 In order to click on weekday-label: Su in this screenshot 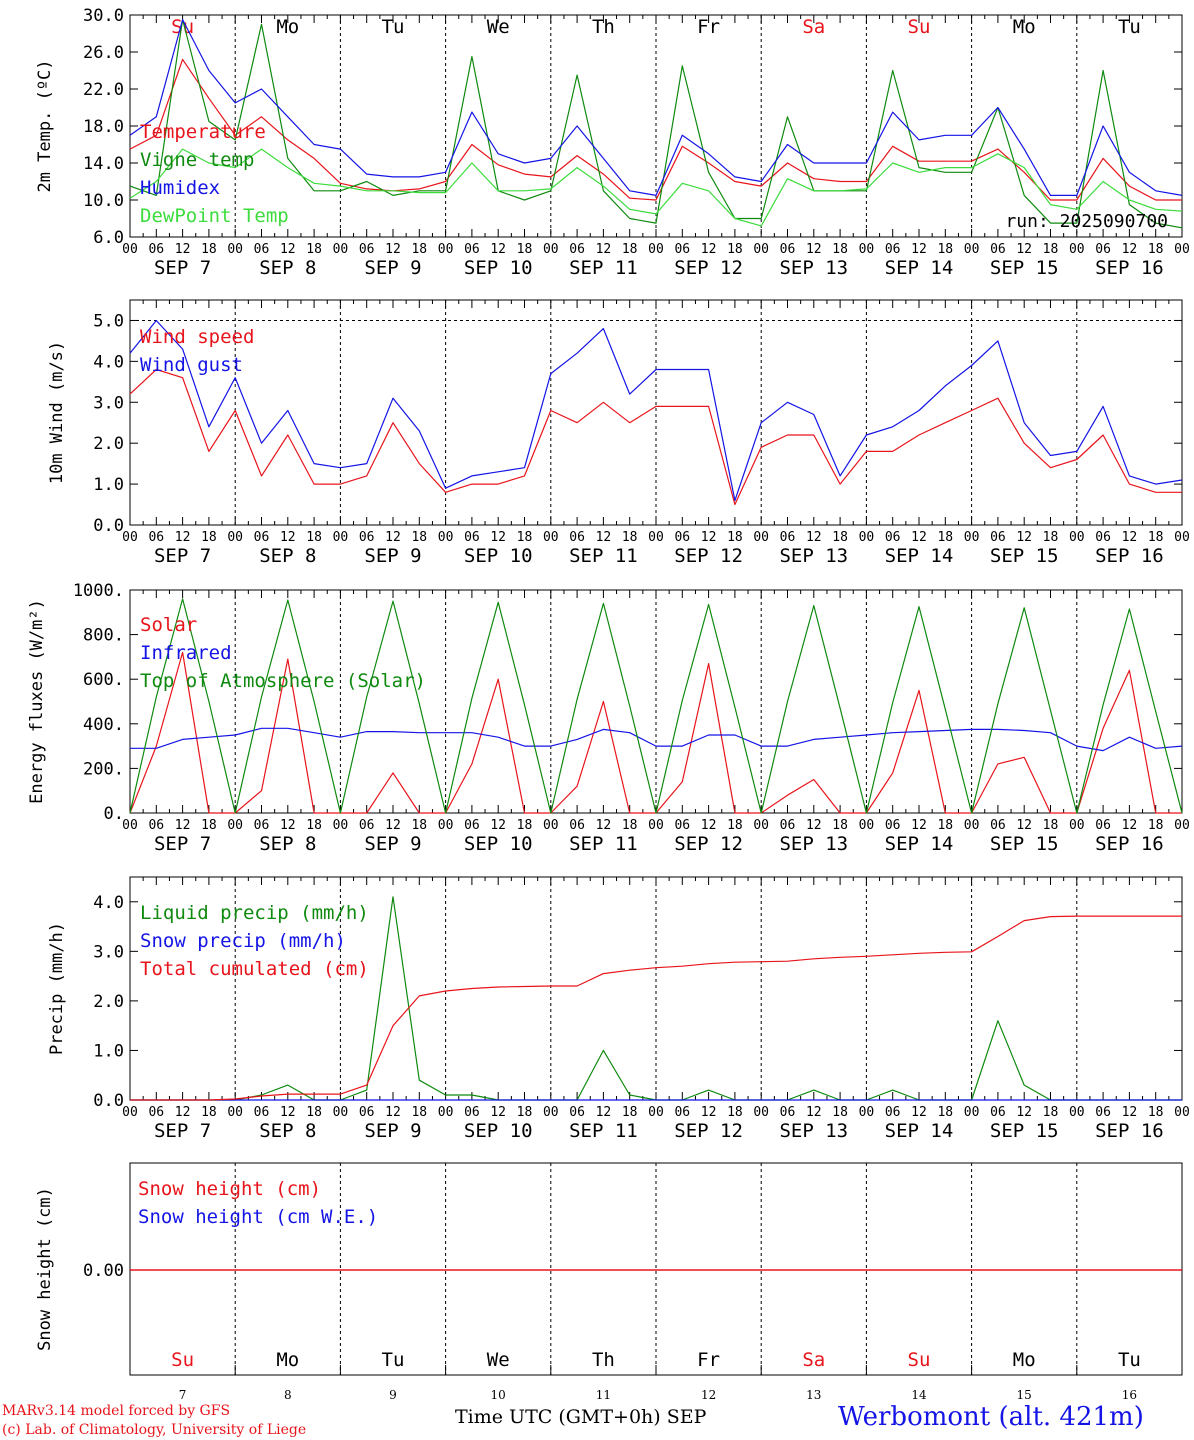, I will do `click(919, 27)`.